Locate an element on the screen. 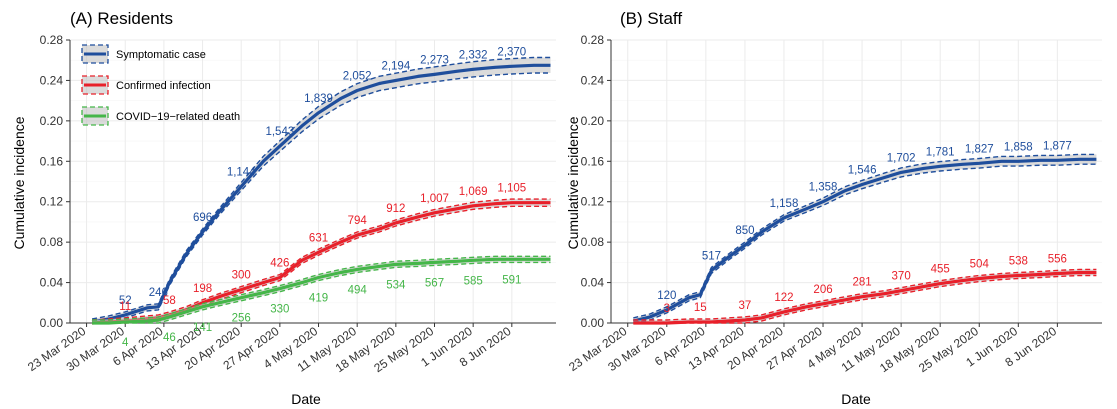 The image size is (1117, 409). data-label-symptomatic: 1,781 is located at coordinates (940, 152).